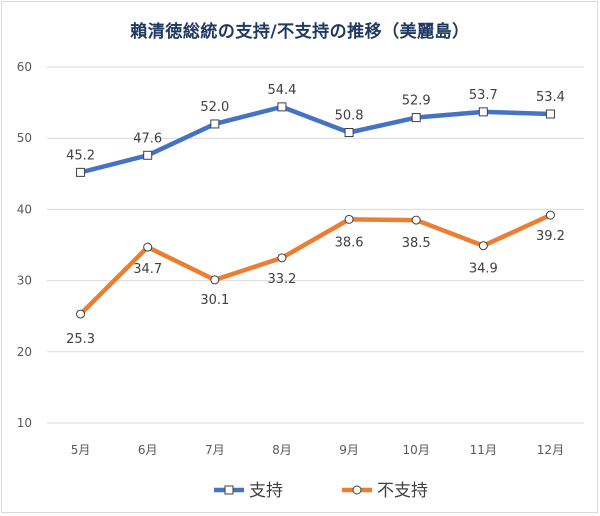 The height and width of the screenshot is (516, 600). I want to click on legend-item-nonsupport: 不支持, so click(385, 491).